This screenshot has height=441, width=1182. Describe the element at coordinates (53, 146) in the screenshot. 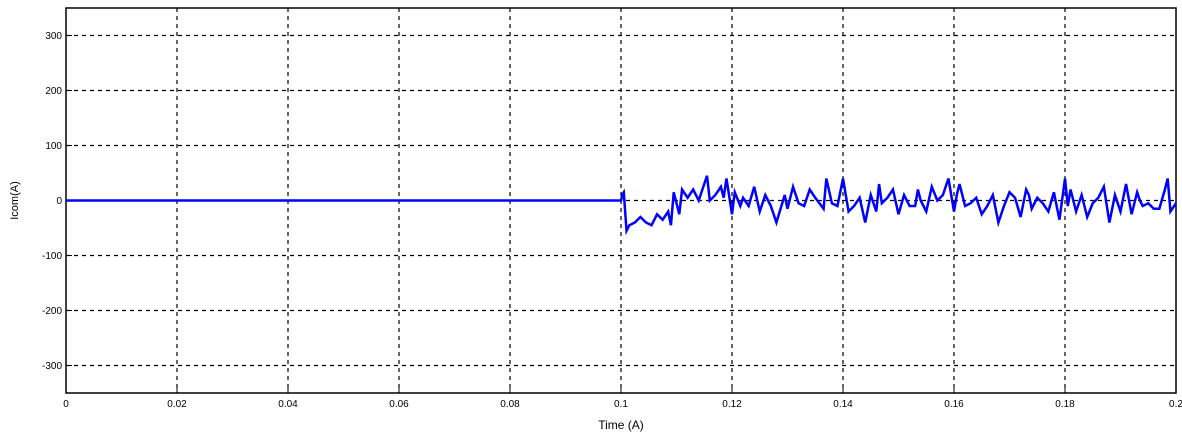

I see `y-tick-label: 100` at that location.